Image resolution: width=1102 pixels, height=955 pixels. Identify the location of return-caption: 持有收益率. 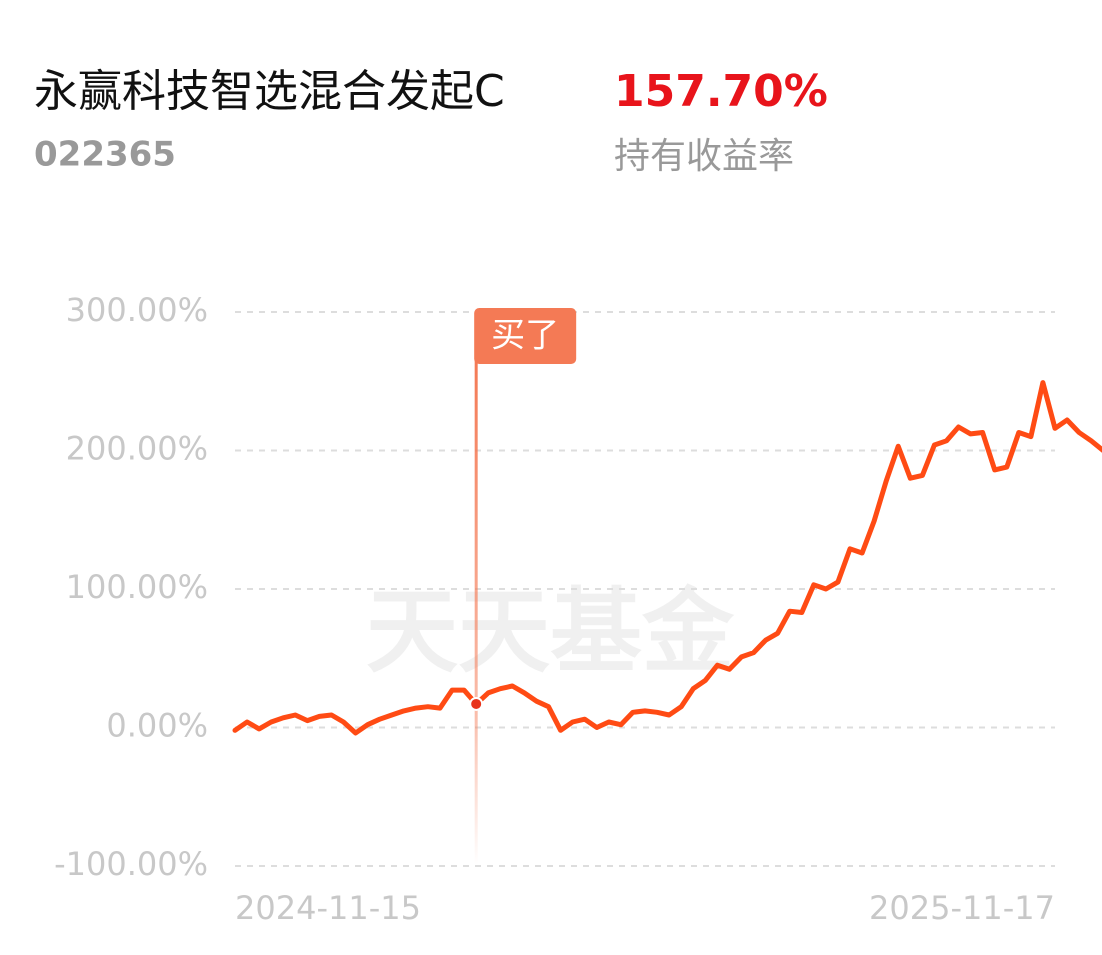
(704, 156).